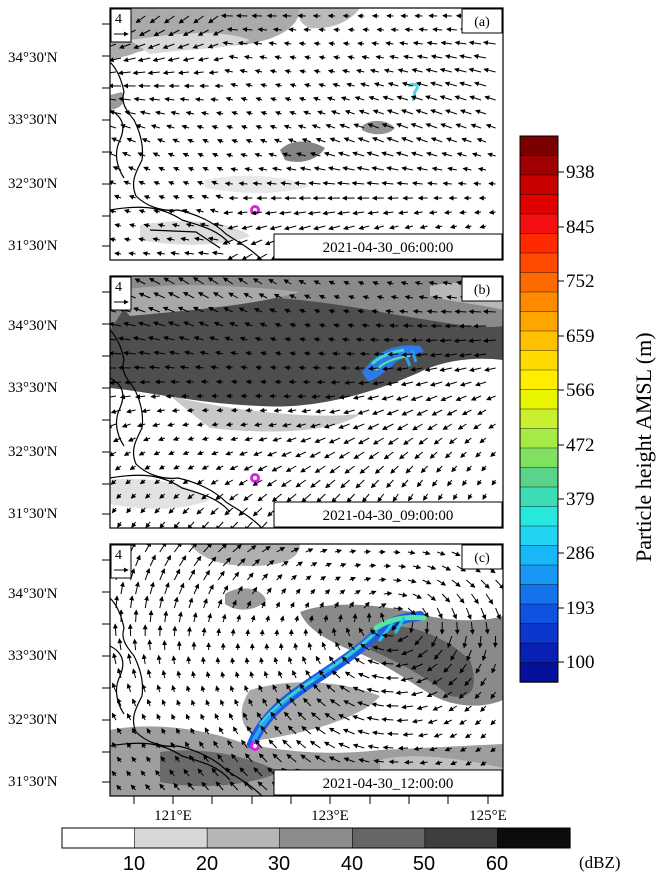  What do you see at coordinates (316, 838) in the screenshot?
I see `dbz-colorbar-swatch` at bounding box center [316, 838].